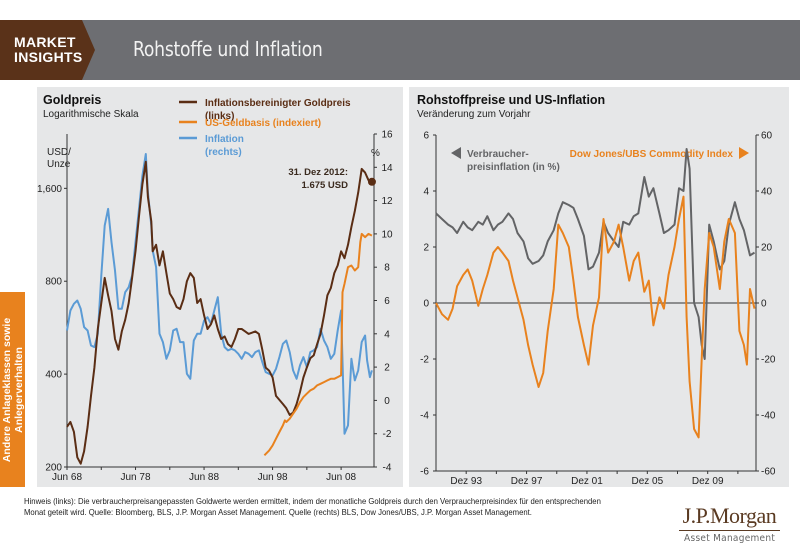 The image size is (800, 553). What do you see at coordinates (456, 153) in the screenshot?
I see `left-arrow-icon` at bounding box center [456, 153].